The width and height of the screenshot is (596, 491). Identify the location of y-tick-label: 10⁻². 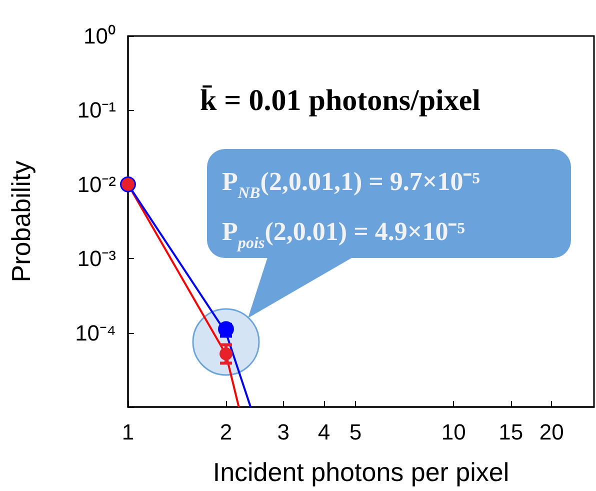
(96, 184).